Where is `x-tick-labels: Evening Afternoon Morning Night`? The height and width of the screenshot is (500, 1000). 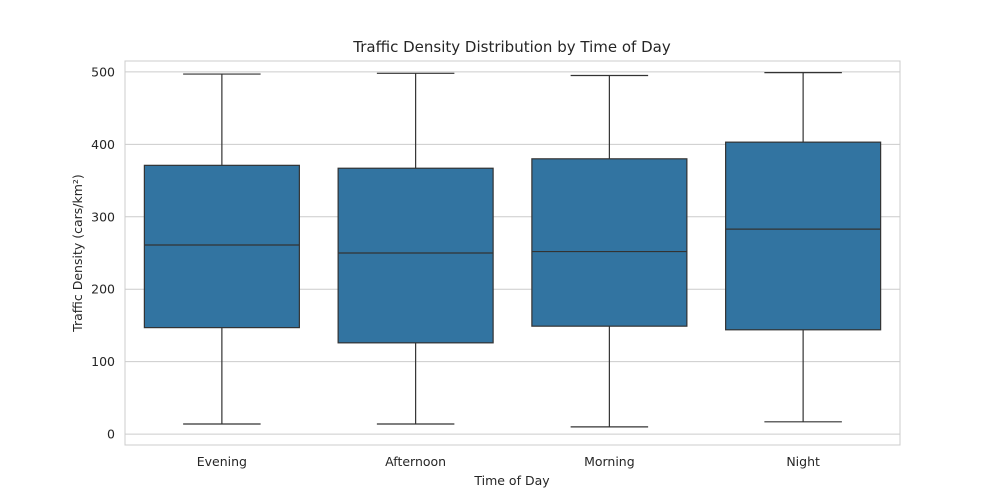 x-tick-labels: Evening Afternoon Morning Night is located at coordinates (508, 461).